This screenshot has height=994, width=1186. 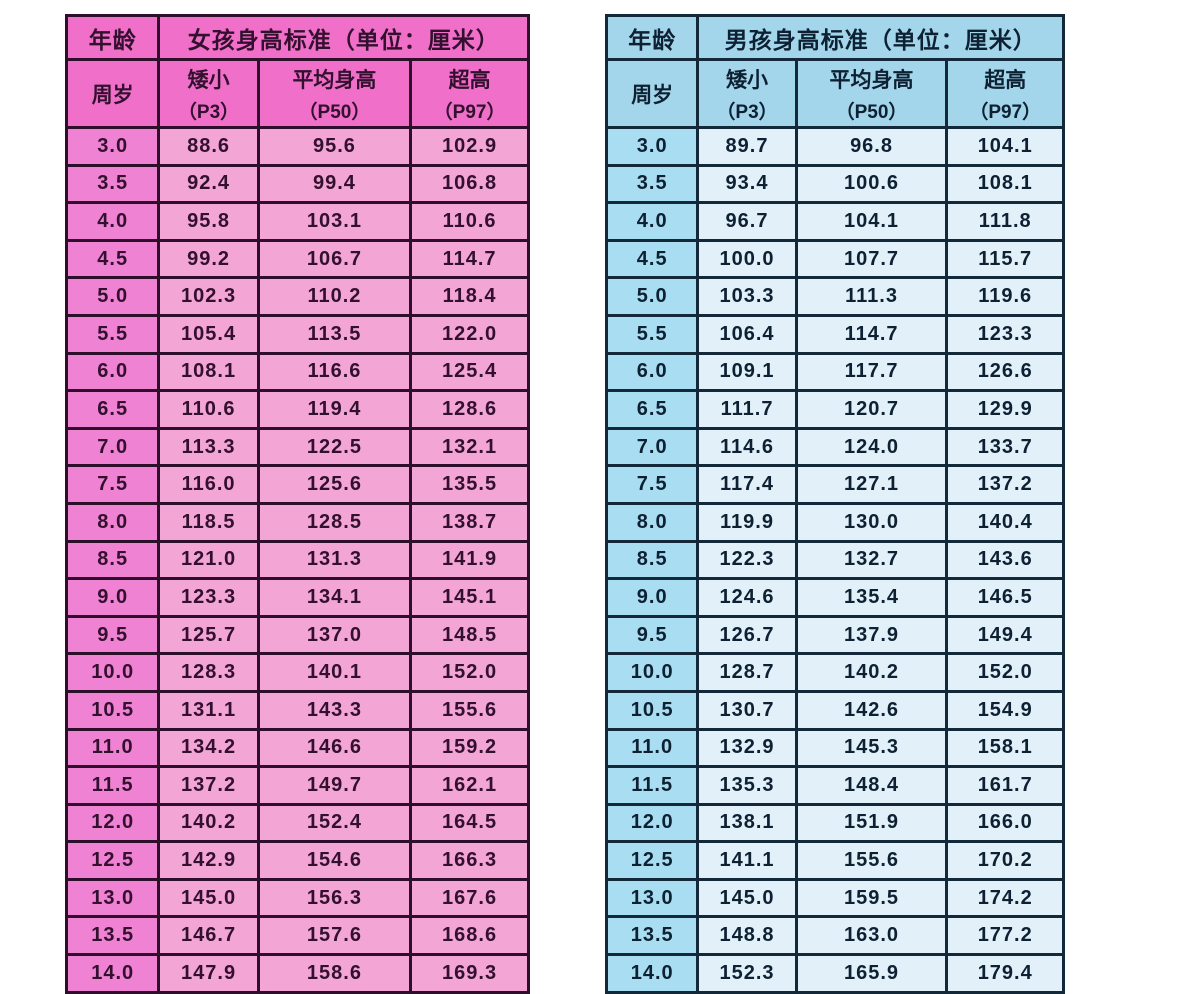 I want to click on table-row: 3.0 88.6 95.6 102.9, so click(x=297, y=146).